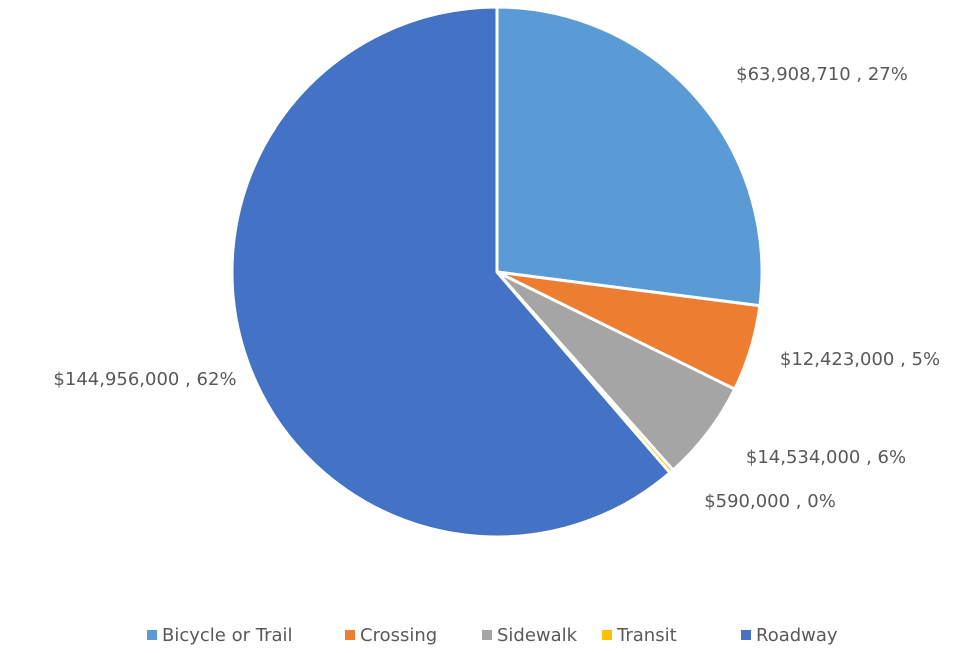  I want to click on legend-label: Roadway, so click(797, 635).